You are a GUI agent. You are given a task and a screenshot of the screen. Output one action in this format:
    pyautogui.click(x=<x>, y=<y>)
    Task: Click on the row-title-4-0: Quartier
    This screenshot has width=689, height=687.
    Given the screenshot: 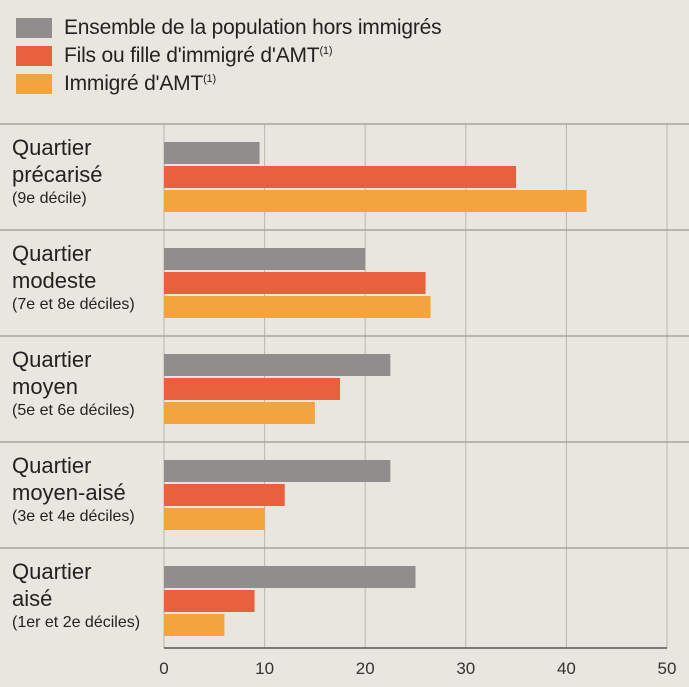 What is the action you would take?
    pyautogui.click(x=52, y=571)
    